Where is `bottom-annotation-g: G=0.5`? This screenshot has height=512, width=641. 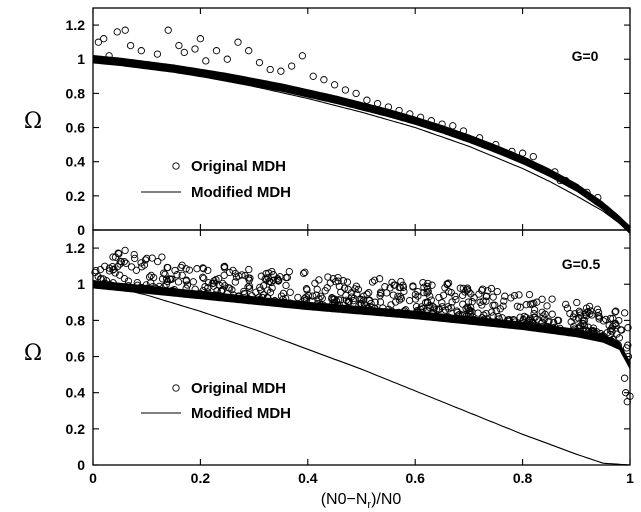 bottom-annotation-g: G=0.5 is located at coordinates (581, 264).